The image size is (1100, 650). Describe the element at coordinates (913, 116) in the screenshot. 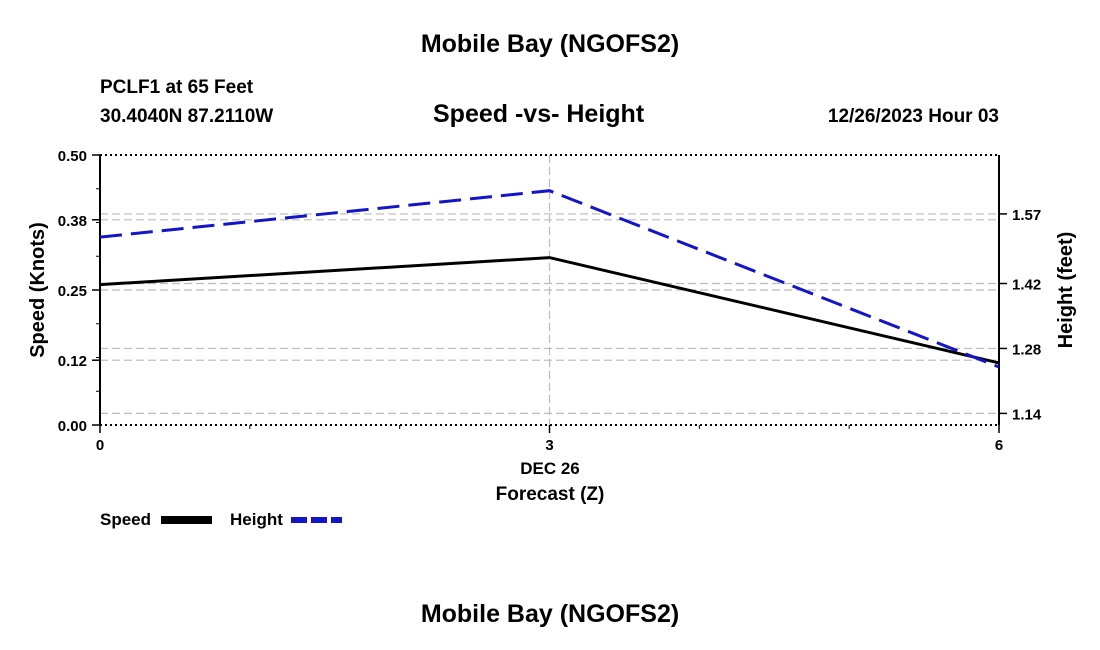

I see `forecast-datetime: 12/26/2023 Hour 03` at that location.